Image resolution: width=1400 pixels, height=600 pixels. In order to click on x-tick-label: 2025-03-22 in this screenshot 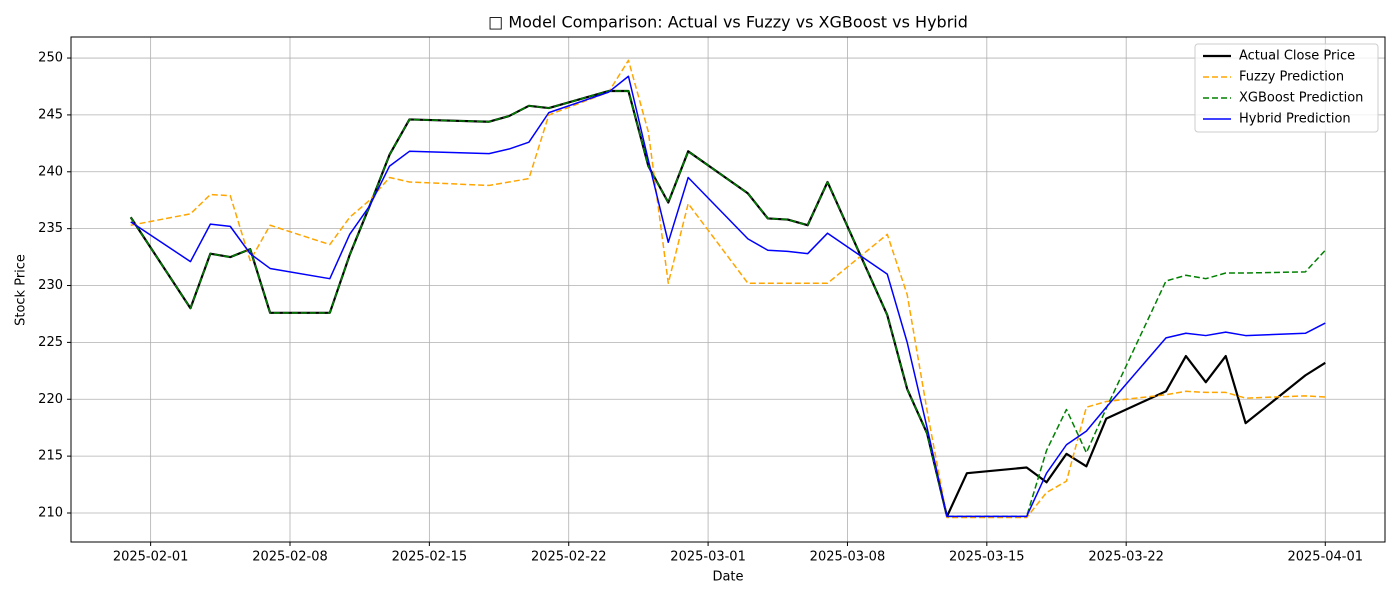, I will do `click(1126, 557)`.